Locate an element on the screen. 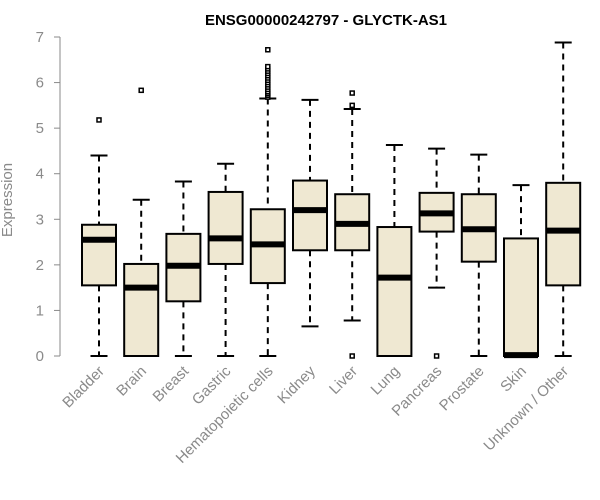  y-tick-label: 1 is located at coordinates (40, 310).